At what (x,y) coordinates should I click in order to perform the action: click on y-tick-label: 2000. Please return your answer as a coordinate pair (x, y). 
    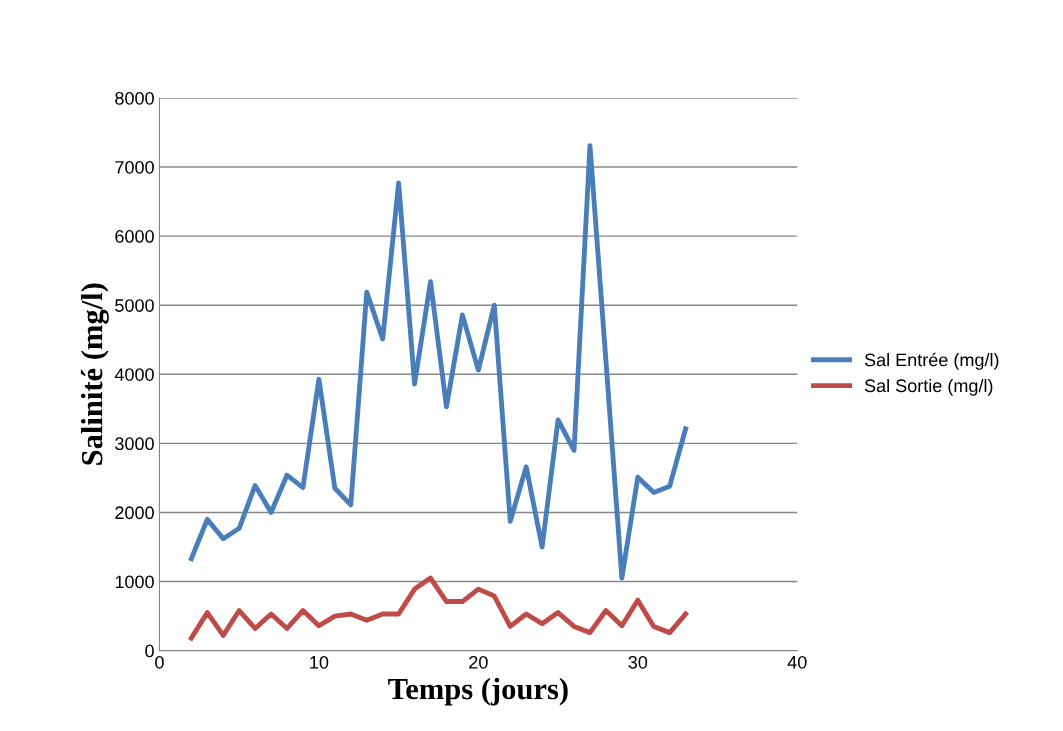
    Looking at the image, I should click on (134, 513).